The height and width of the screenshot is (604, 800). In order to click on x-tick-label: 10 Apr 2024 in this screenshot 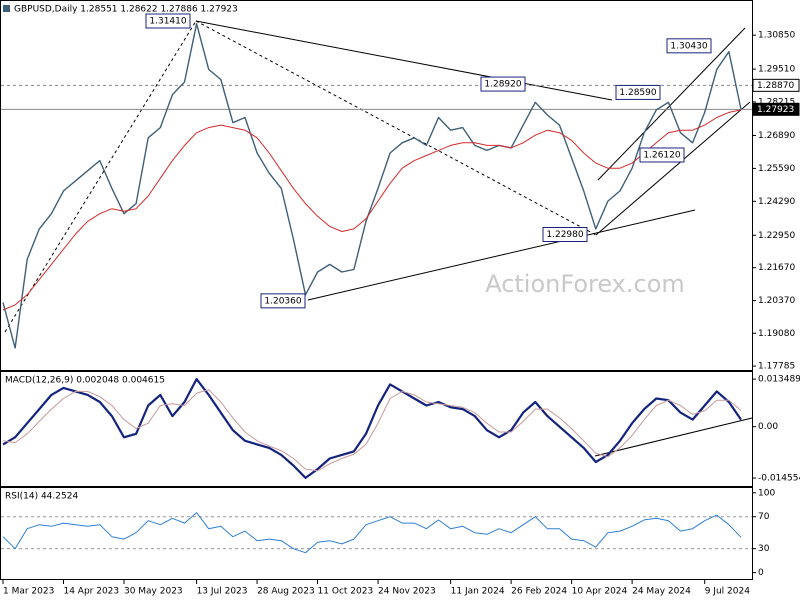, I will do `click(600, 592)`.